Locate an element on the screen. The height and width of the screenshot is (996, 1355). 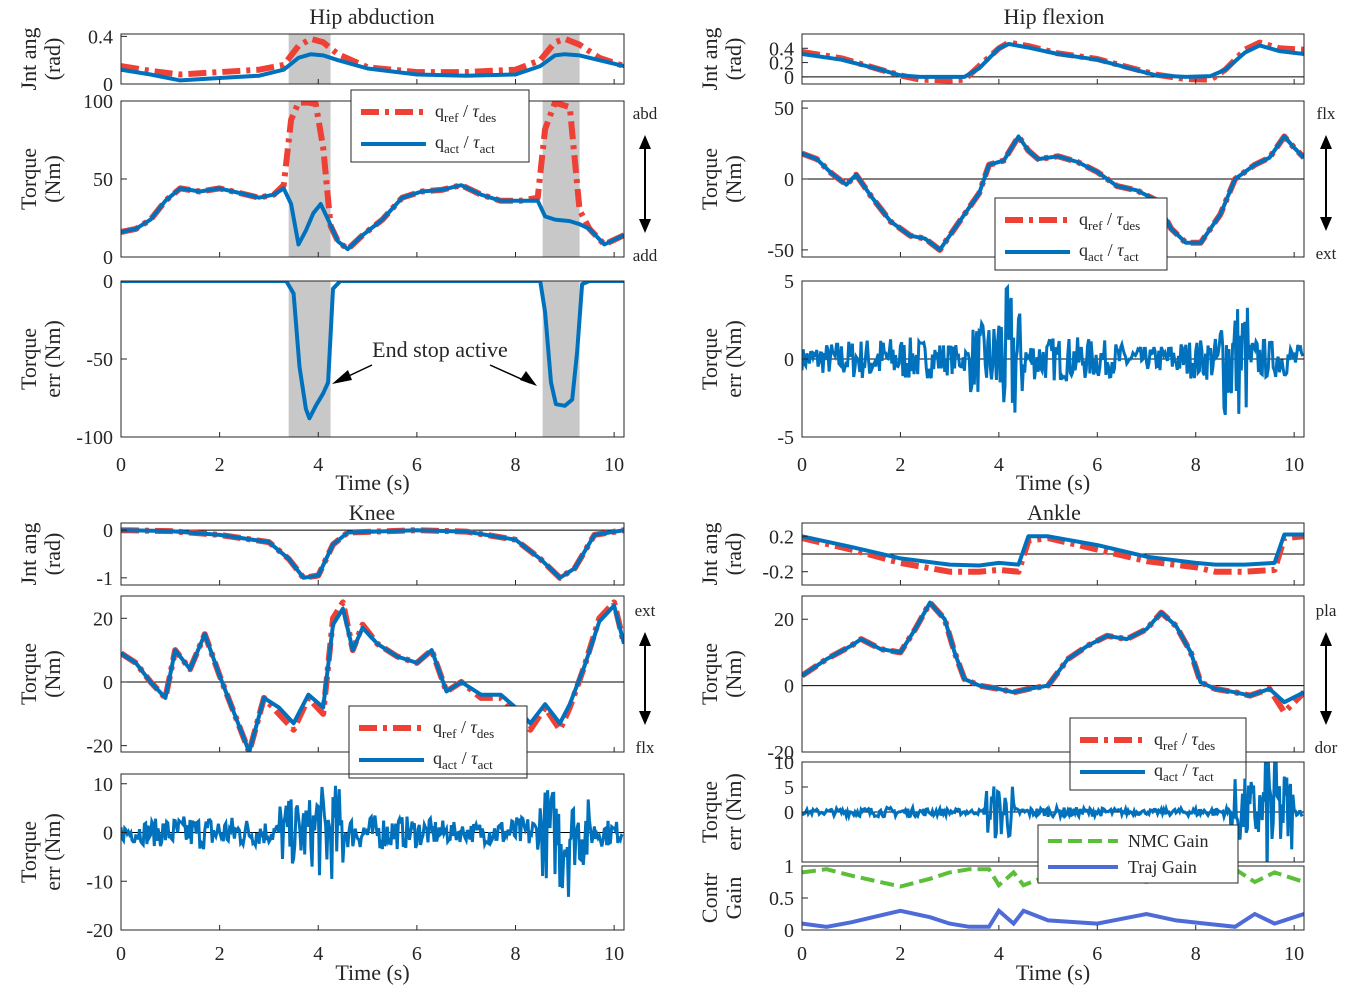
gain-legend: NMC Gain Traj Gain is located at coordinates (1138, 854).